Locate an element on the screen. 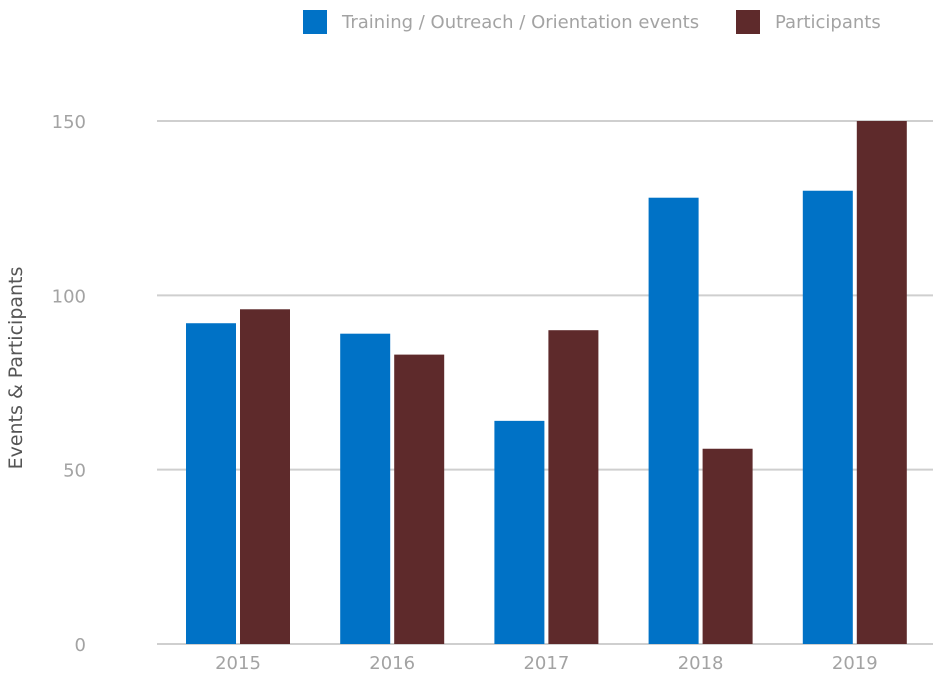  x-tick-labels: 2015 2016 2017 2018 2019 is located at coordinates (546, 663).